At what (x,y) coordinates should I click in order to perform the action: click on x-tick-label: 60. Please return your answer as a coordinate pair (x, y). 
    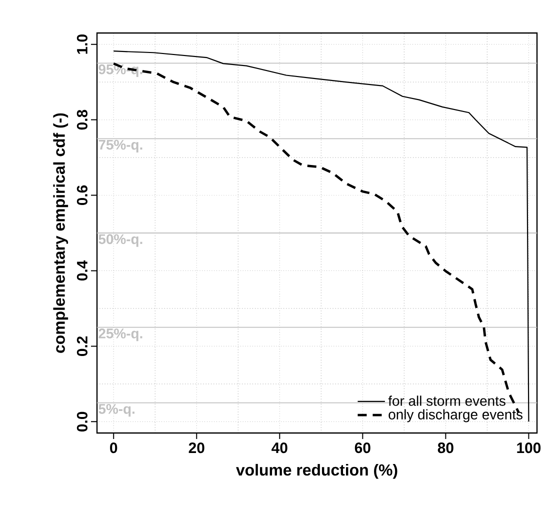
    Looking at the image, I should click on (362, 448).